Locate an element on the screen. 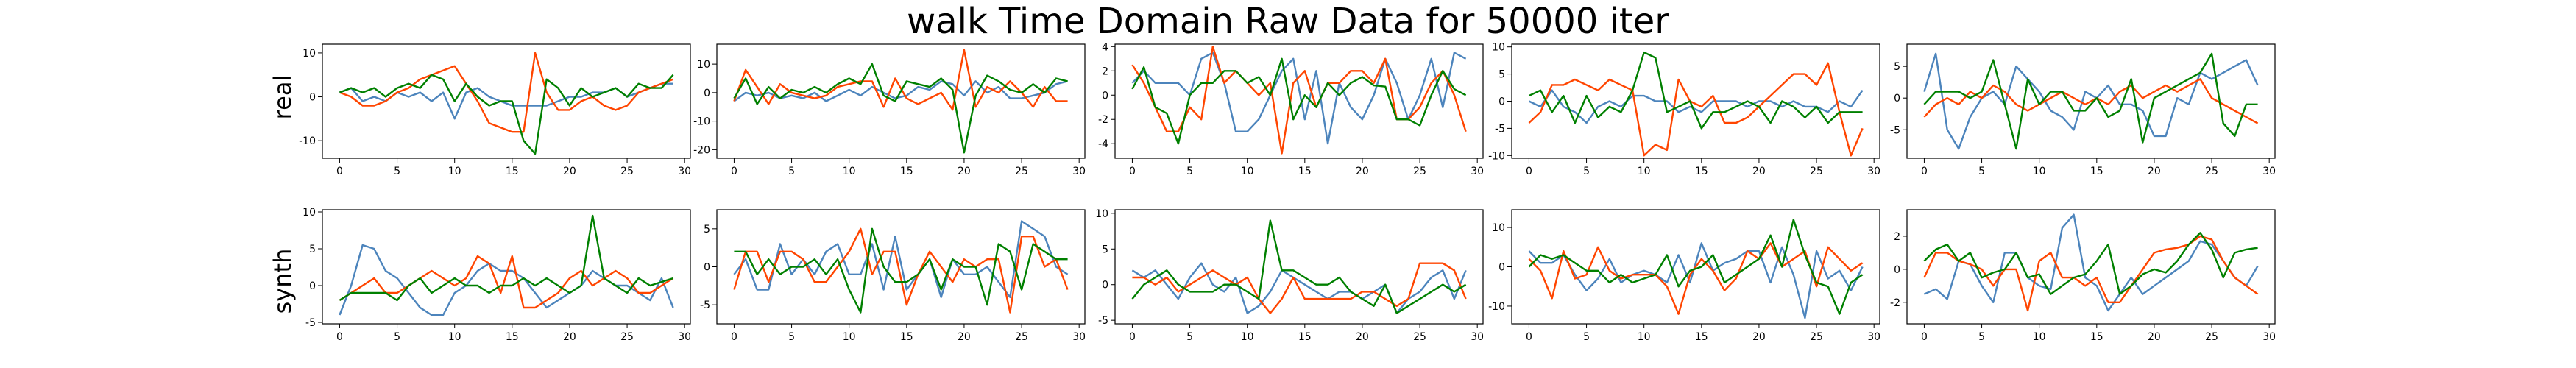  row-label-real: real is located at coordinates (283, 97).